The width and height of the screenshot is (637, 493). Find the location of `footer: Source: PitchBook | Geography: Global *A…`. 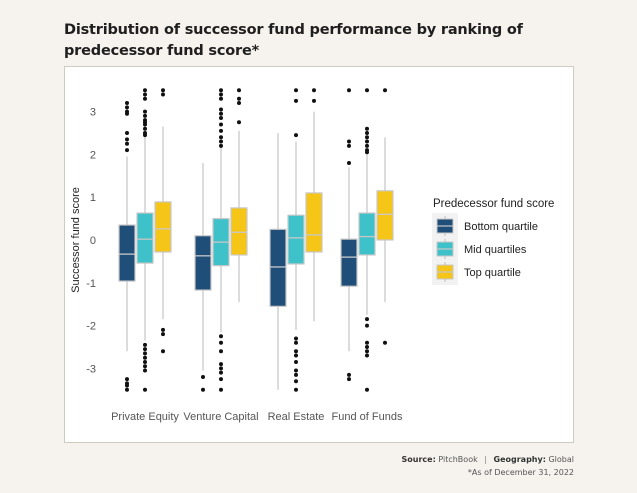

footer: Source: PitchBook | Geography: Global *A… is located at coordinates (488, 466).